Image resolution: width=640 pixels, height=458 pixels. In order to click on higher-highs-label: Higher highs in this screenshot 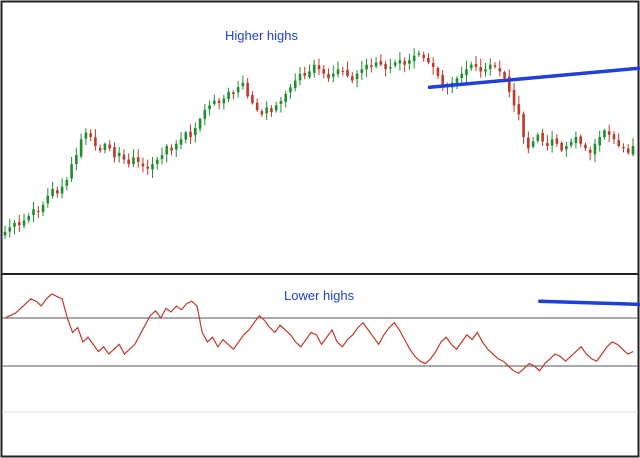, I will do `click(261, 35)`.